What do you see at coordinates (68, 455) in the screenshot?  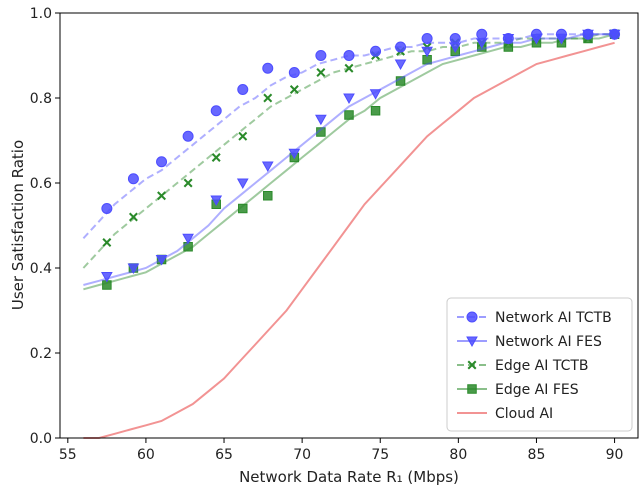 I see `x-tick-label: 55` at bounding box center [68, 455].